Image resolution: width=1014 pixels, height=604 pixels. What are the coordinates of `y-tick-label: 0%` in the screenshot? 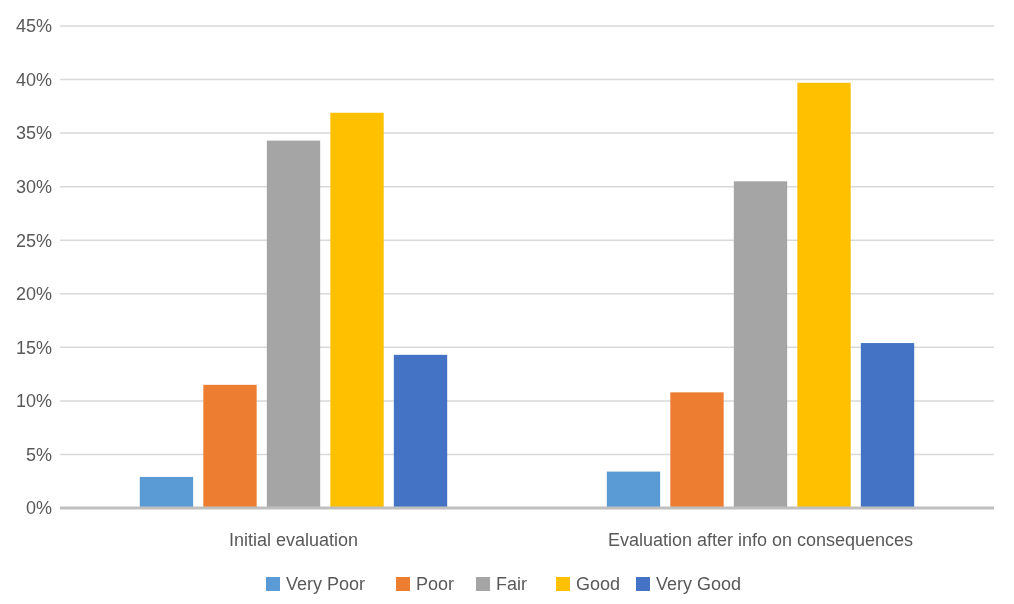 It's located at (38, 508).